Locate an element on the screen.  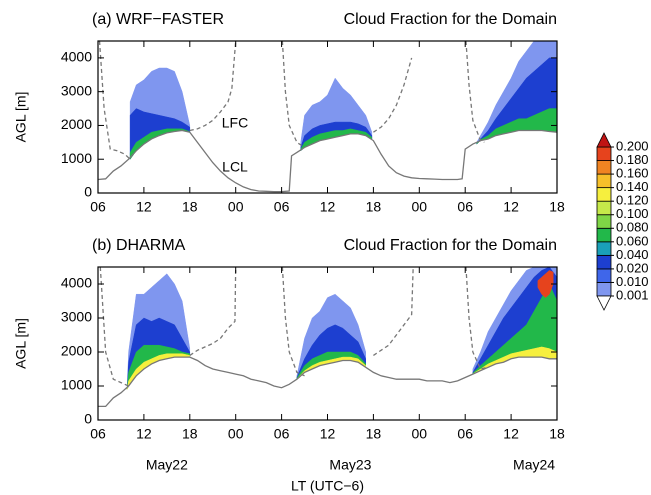
colorbar-label: 0.010 is located at coordinates (632, 281).